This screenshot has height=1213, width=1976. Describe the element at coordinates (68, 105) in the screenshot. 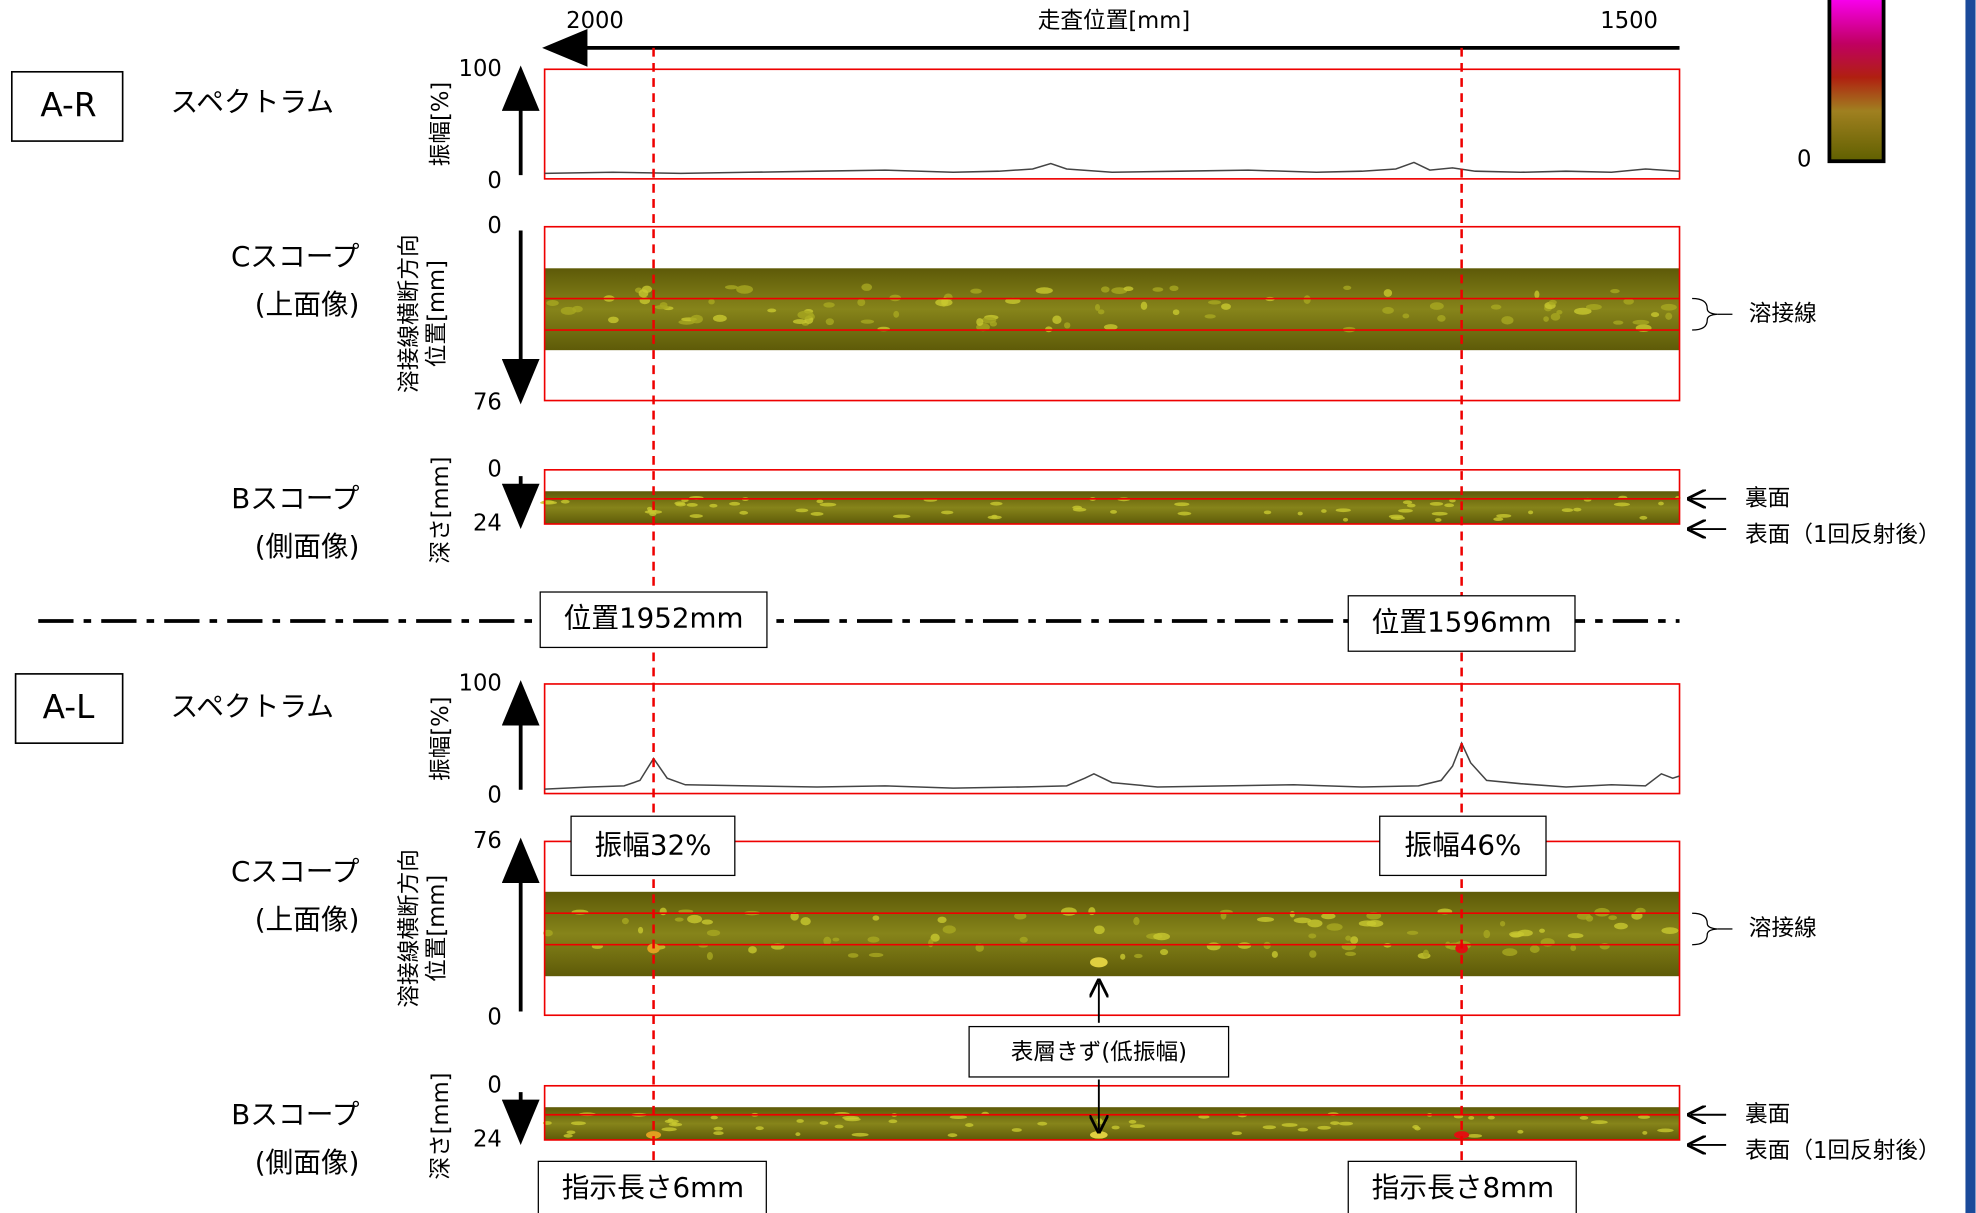

I see `section-name: A-R` at that location.